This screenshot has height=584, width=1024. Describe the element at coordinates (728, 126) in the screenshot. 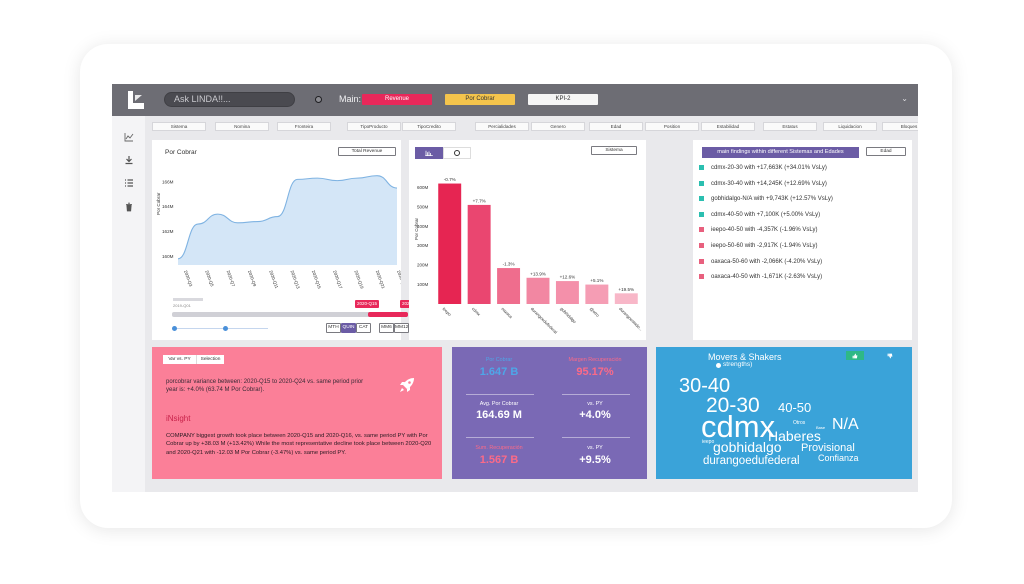

I see `filter-estabilidad: Estabilidad` at that location.